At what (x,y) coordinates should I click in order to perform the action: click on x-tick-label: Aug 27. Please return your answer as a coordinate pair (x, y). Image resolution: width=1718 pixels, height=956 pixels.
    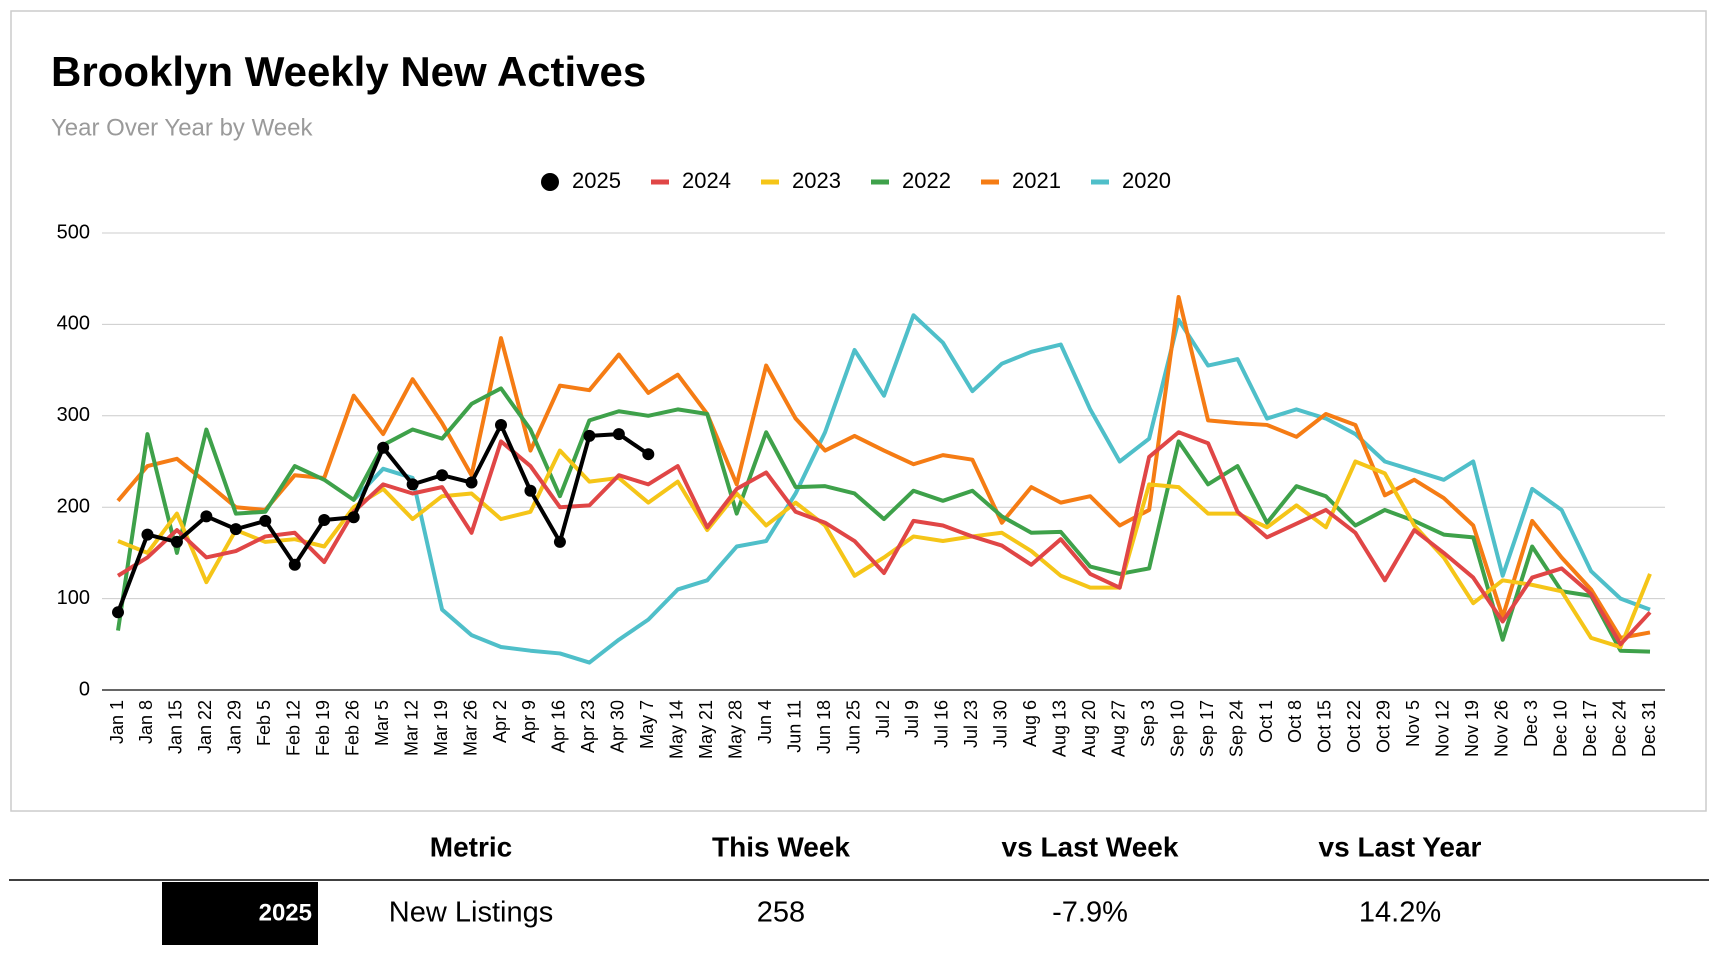
    Looking at the image, I should click on (1118, 728).